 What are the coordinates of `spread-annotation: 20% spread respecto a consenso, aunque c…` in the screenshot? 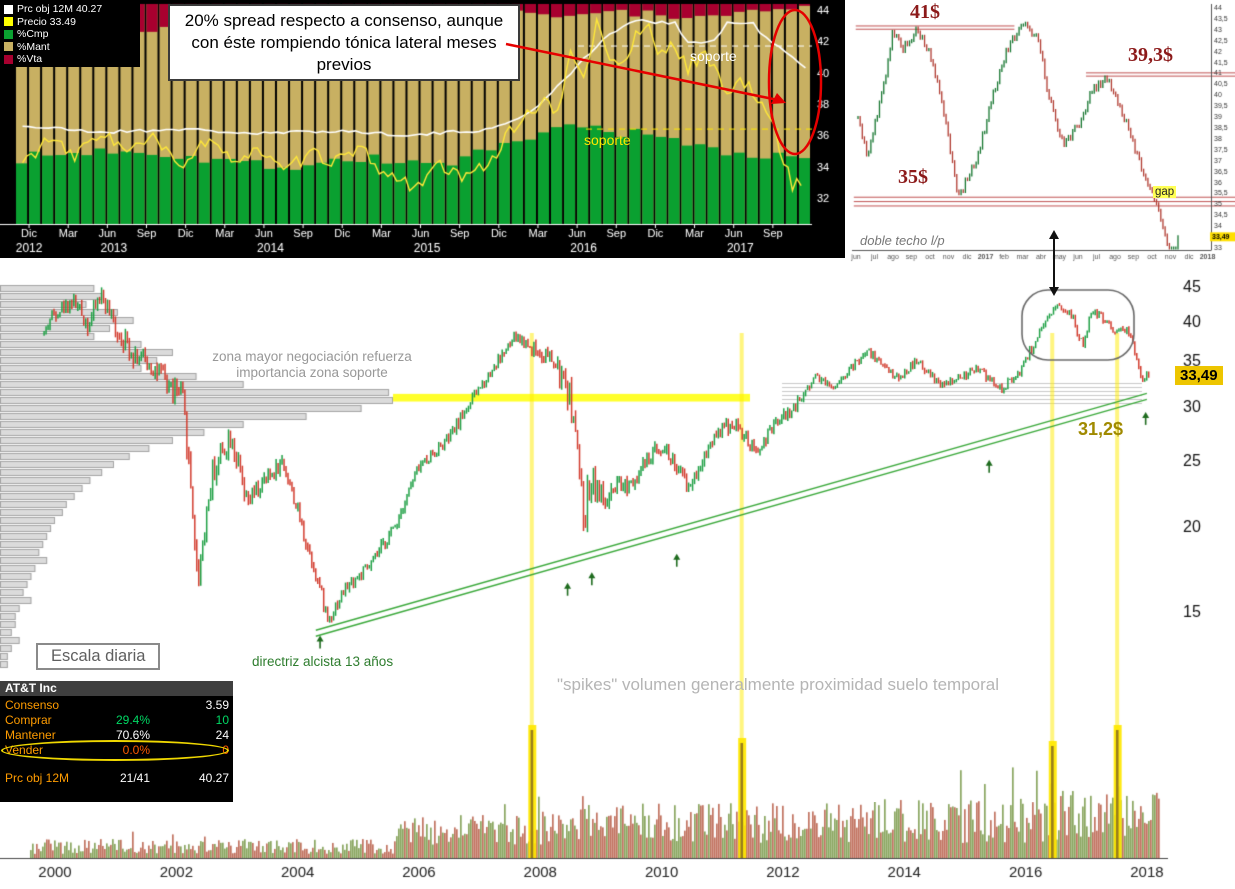 It's located at (344, 43).